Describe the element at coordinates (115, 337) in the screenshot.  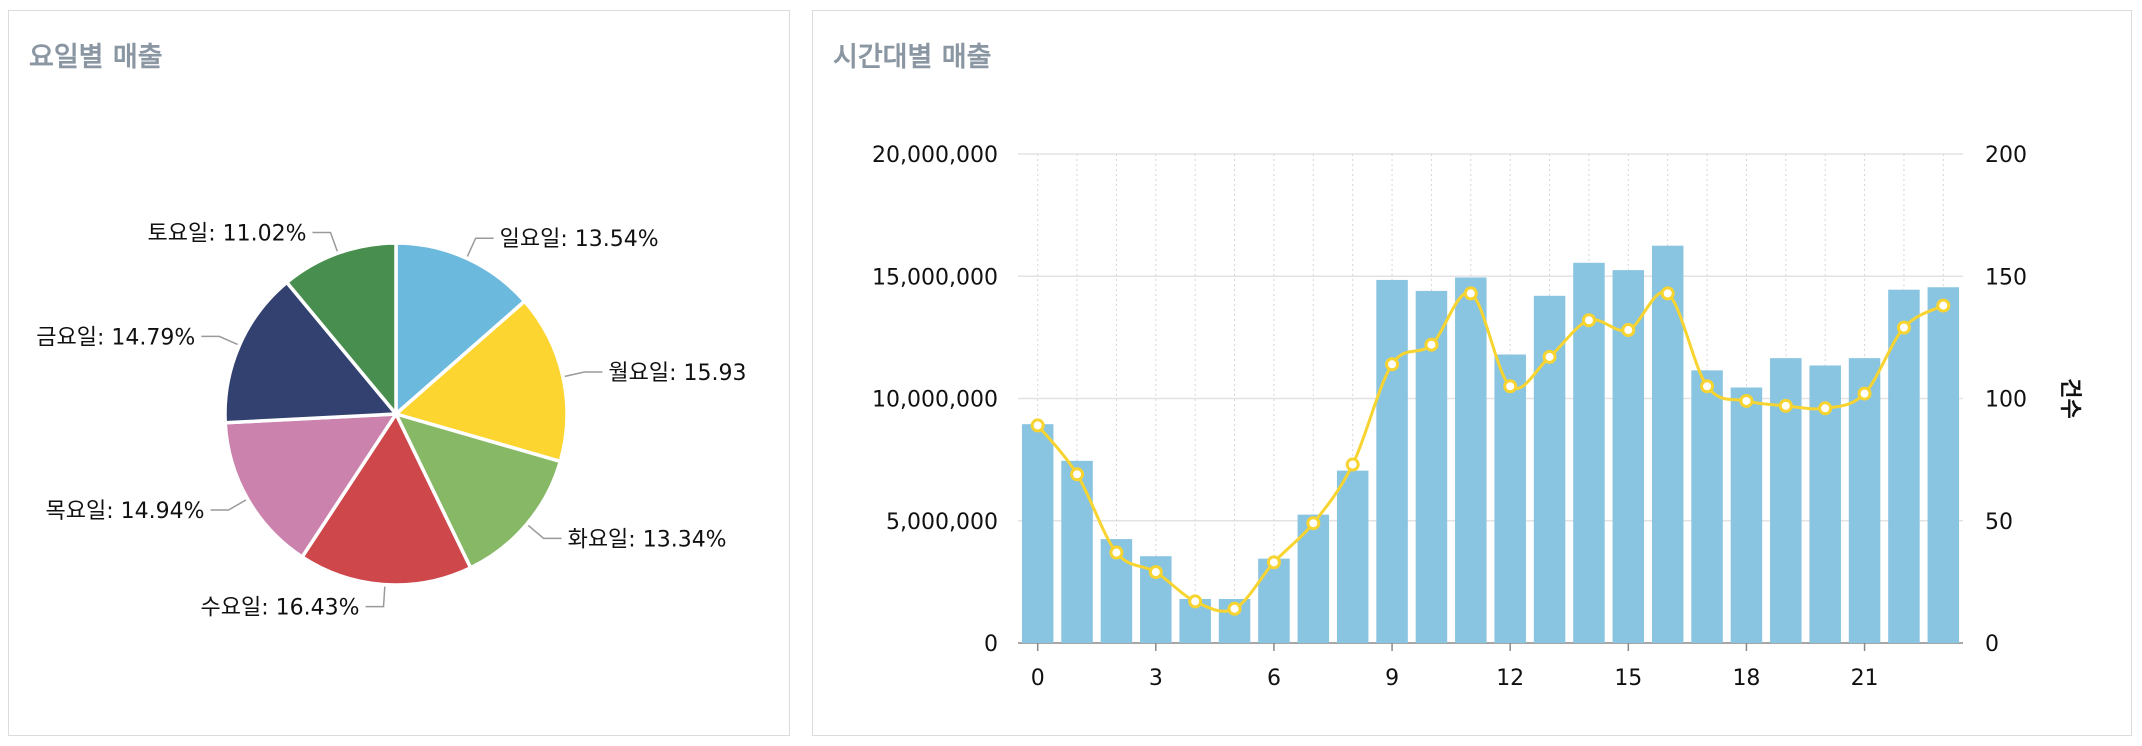
I see `pie-slice-label: 금요일: 14.79%` at that location.